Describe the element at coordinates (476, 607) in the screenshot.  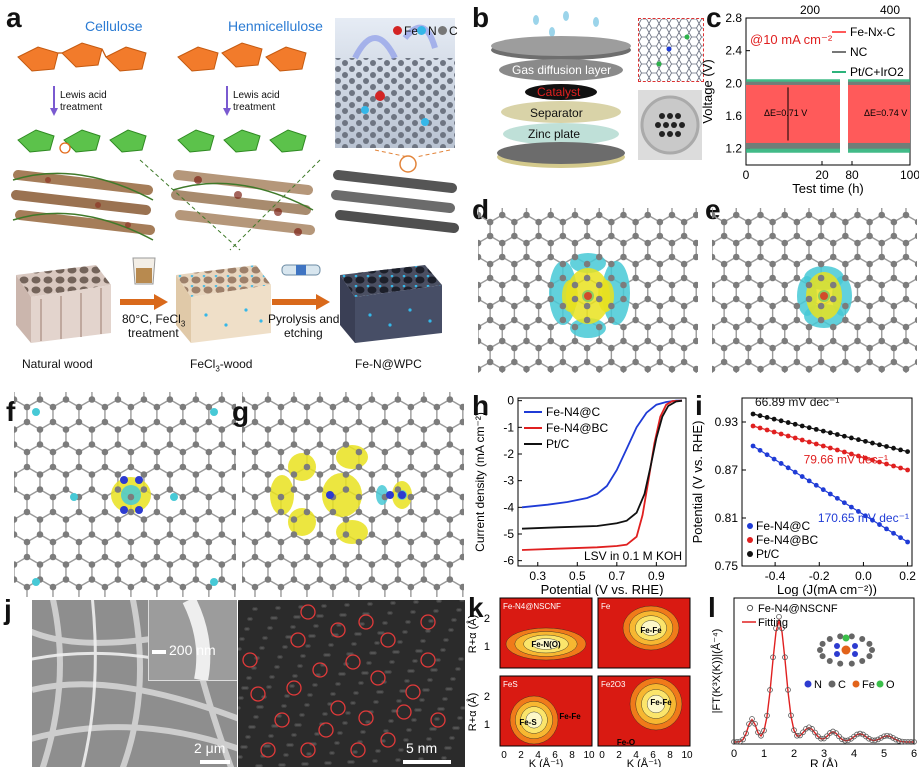
I see `panel-label-k: k` at that location.